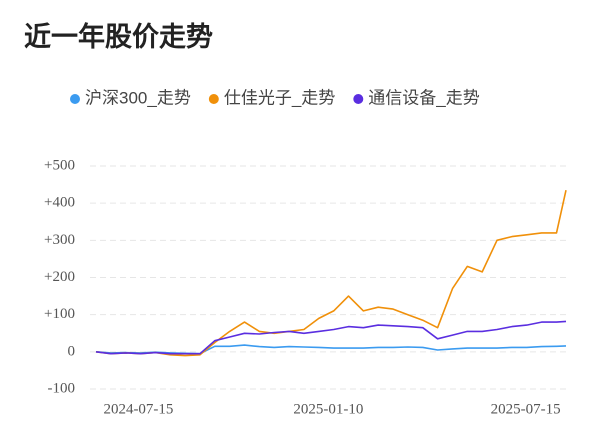  Describe the element at coordinates (423, 97) in the screenshot. I see `legend-label: 通信设备_走势` at that location.